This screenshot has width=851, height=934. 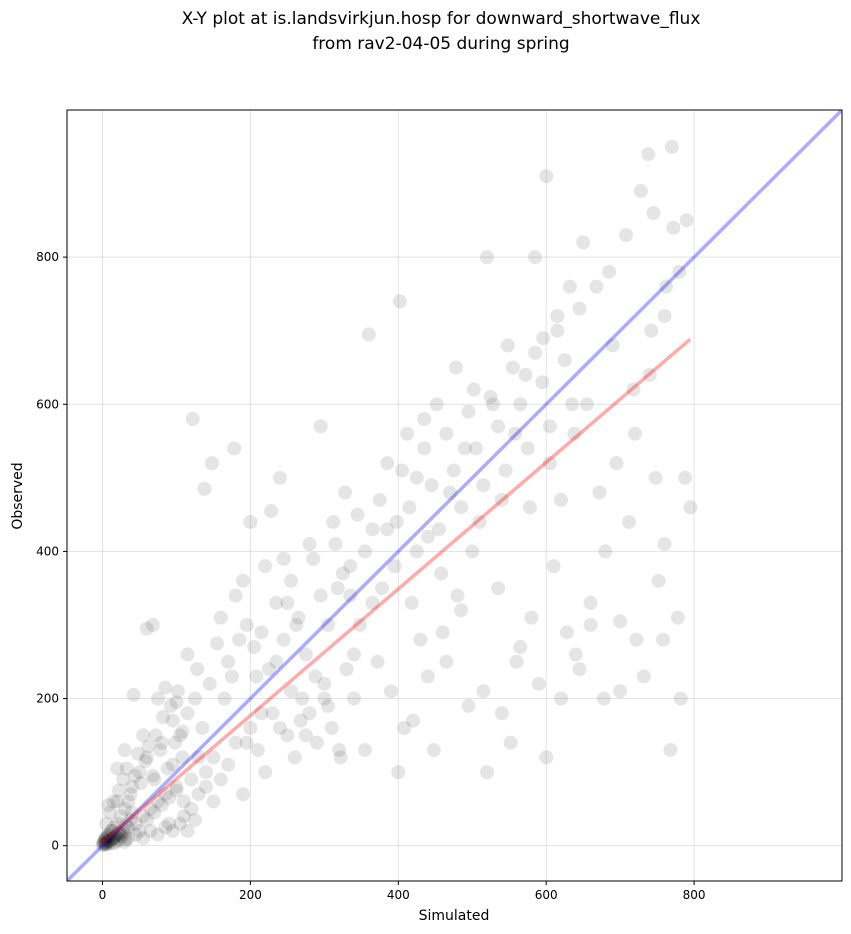 I want to click on y-tick-label: 800, so click(x=47, y=257).